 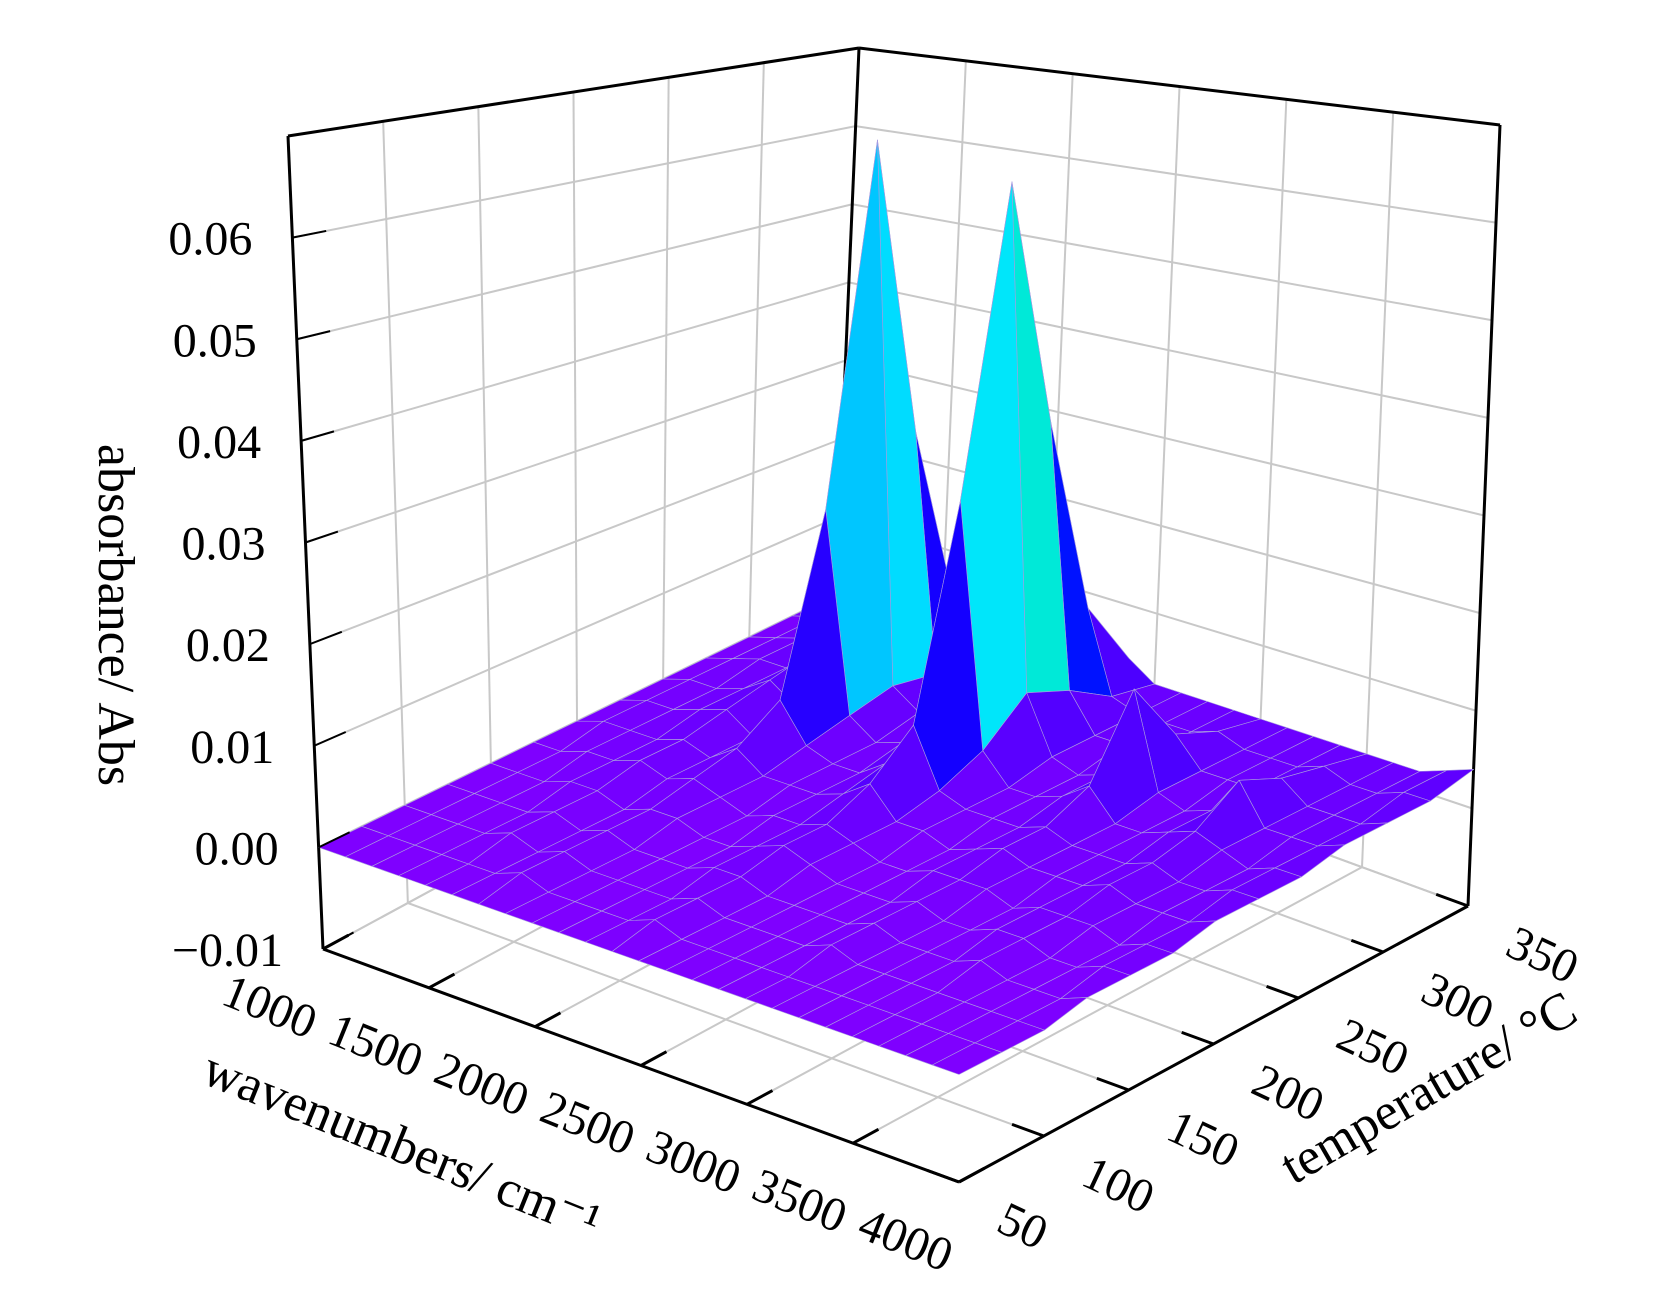 I want to click on y-tick-label: 50, so click(x=1023, y=1226).